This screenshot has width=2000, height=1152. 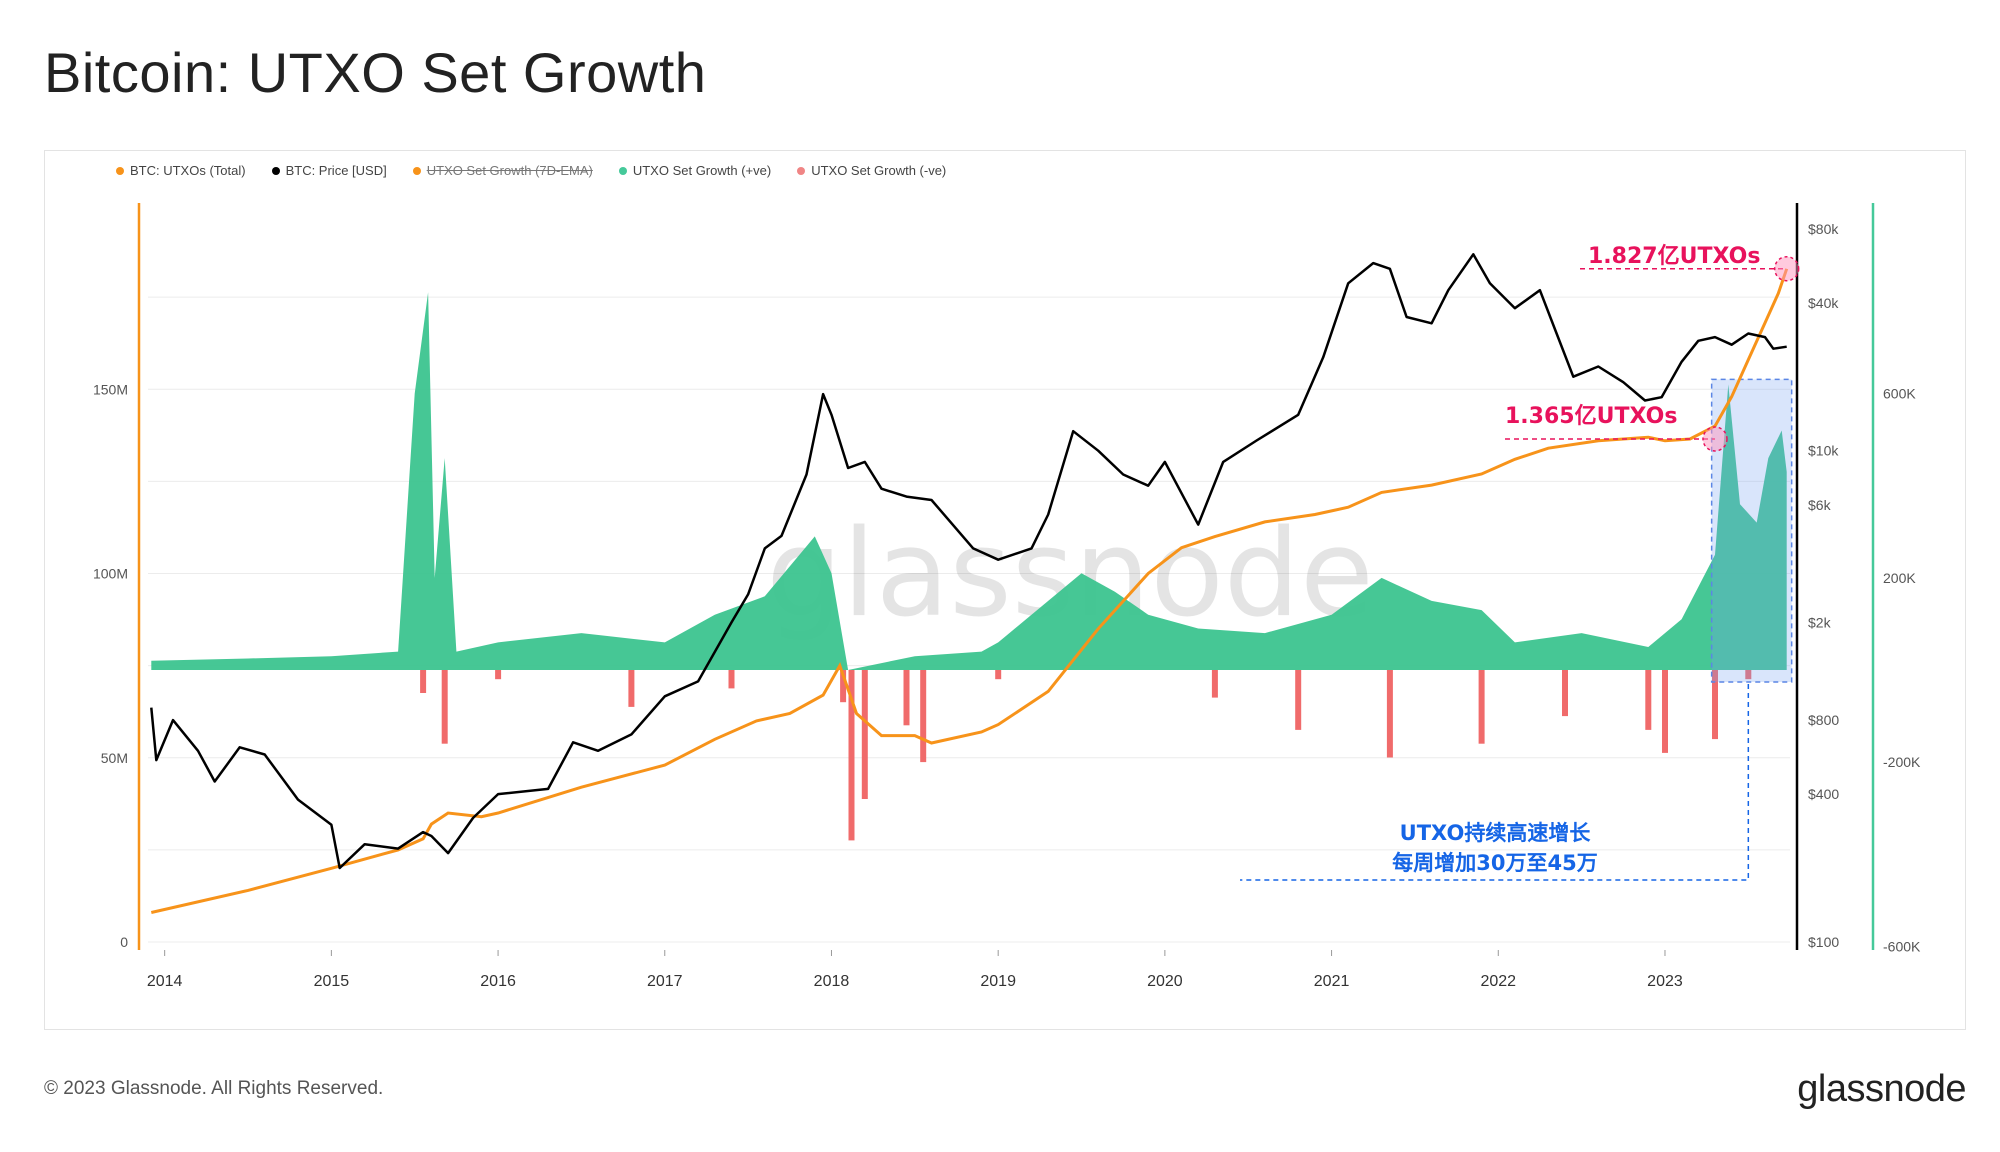 I want to click on legend-label: UTXO Set Growth (+ve), so click(x=702, y=170).